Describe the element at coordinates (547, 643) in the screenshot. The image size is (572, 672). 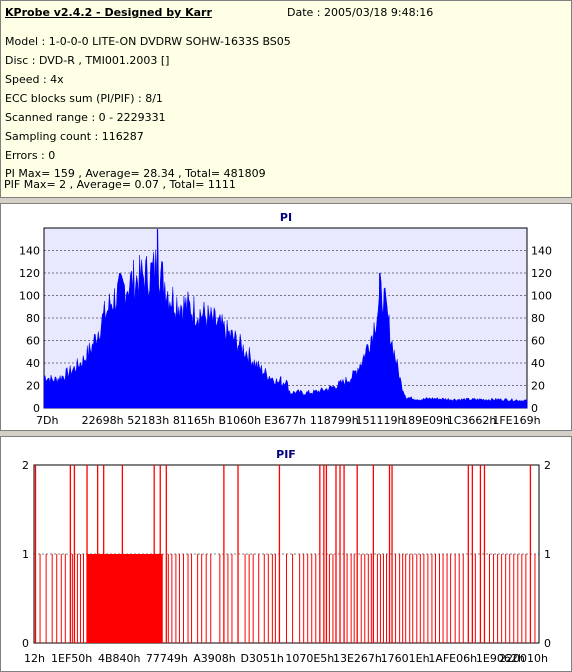
I see `pif-ytick-right: 0` at that location.